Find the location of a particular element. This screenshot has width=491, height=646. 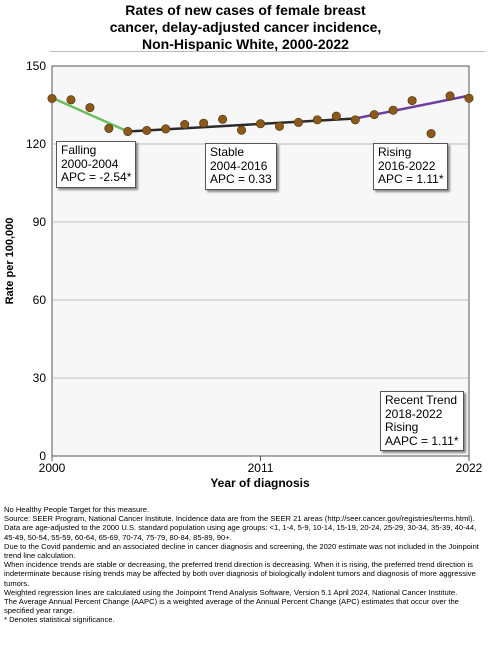

annotation-line: APC = 1.11* is located at coordinates (411, 179).